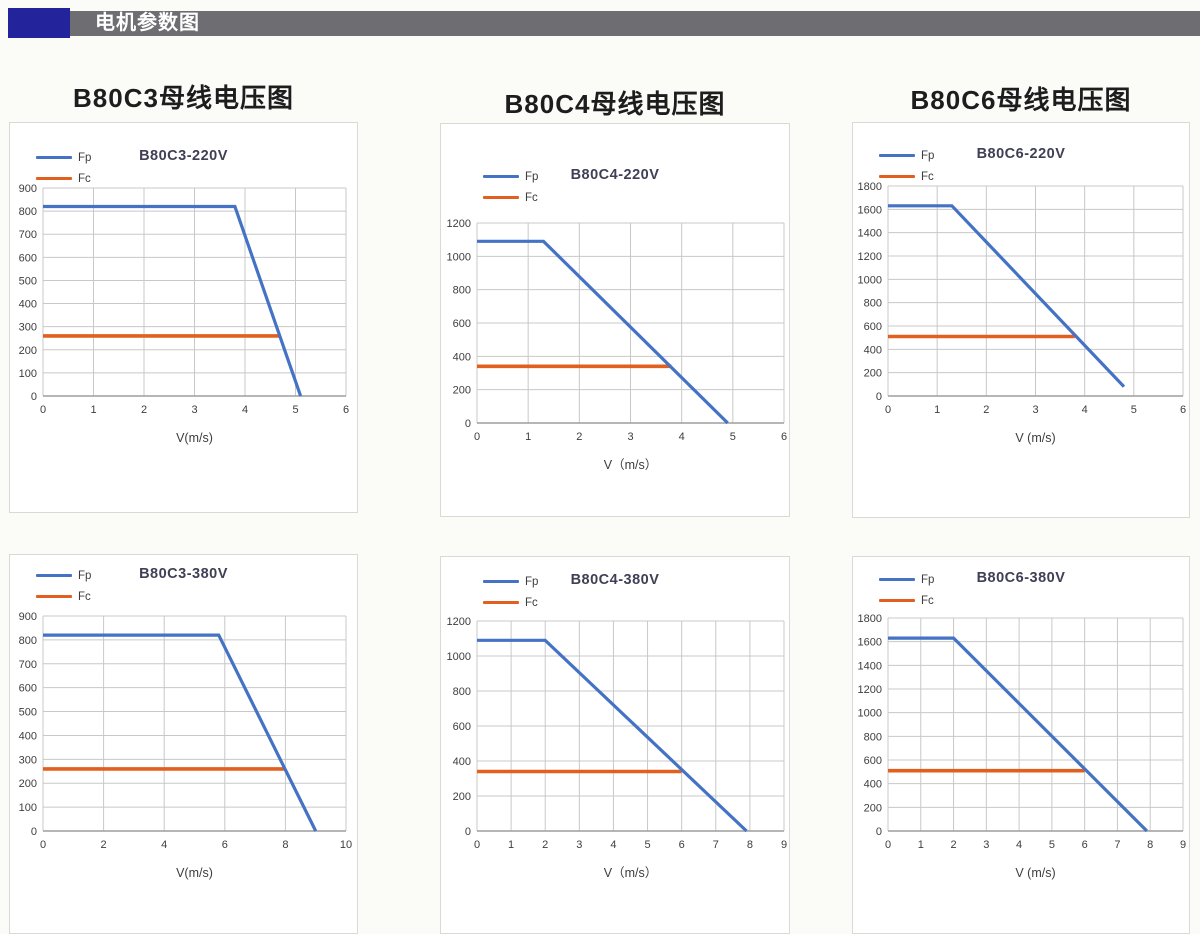 The image size is (1200, 934). Describe the element at coordinates (615, 104) in the screenshot. I see `section-title-b80c4: B80C4母线电压图` at that location.